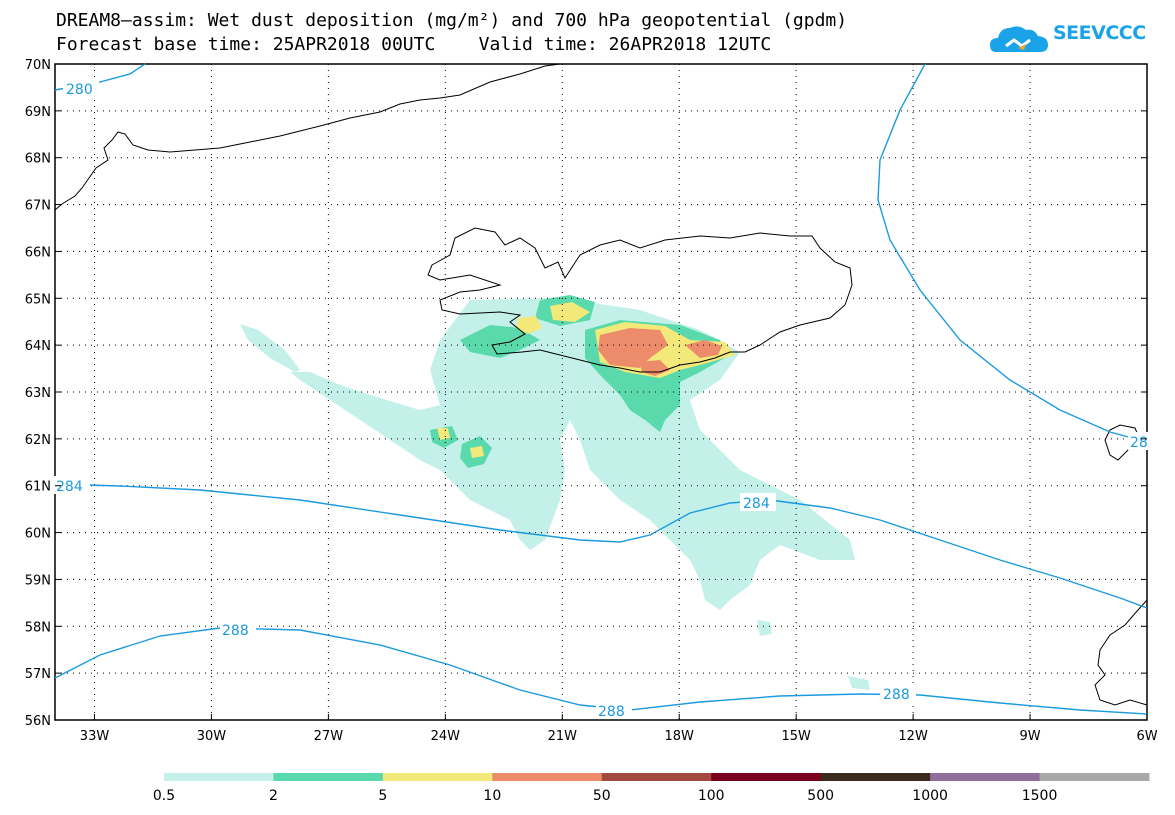 The image size is (1175, 815). I want to click on latitude-label: 59N, so click(38, 580).